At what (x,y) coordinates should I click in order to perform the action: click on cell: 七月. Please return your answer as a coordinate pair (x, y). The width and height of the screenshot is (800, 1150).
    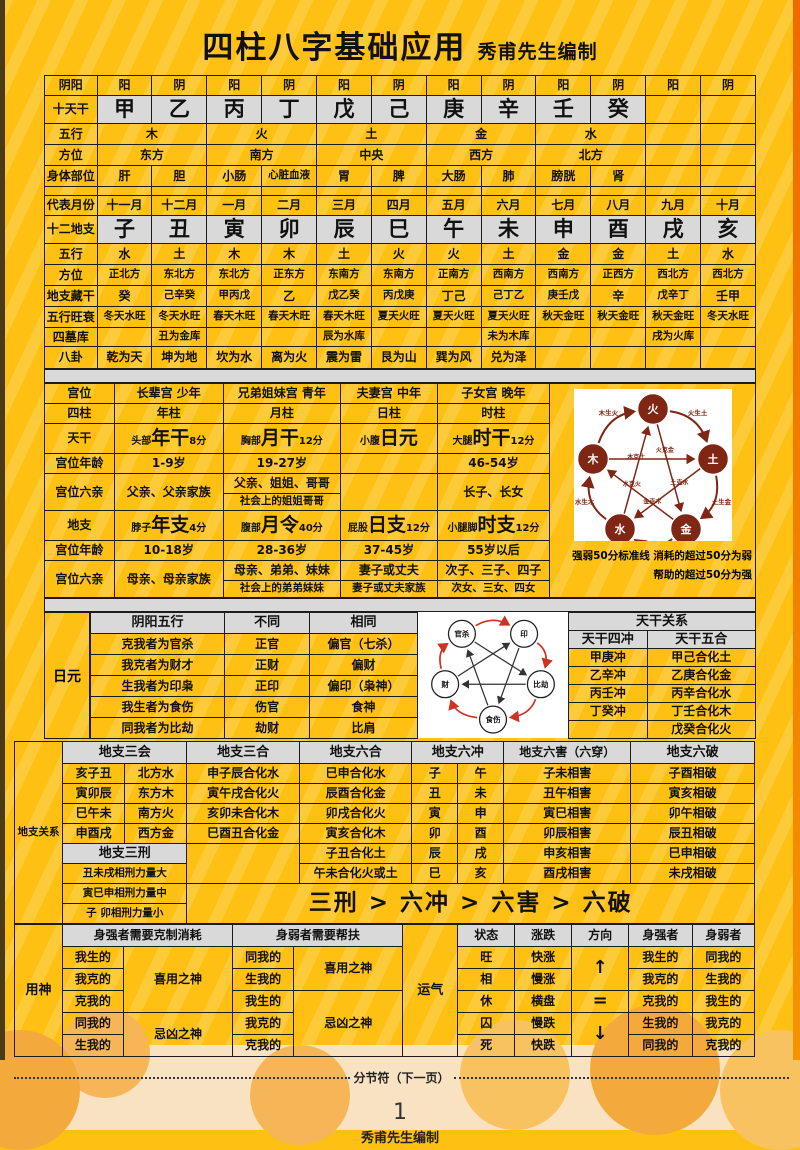
    Looking at the image, I should click on (563, 205).